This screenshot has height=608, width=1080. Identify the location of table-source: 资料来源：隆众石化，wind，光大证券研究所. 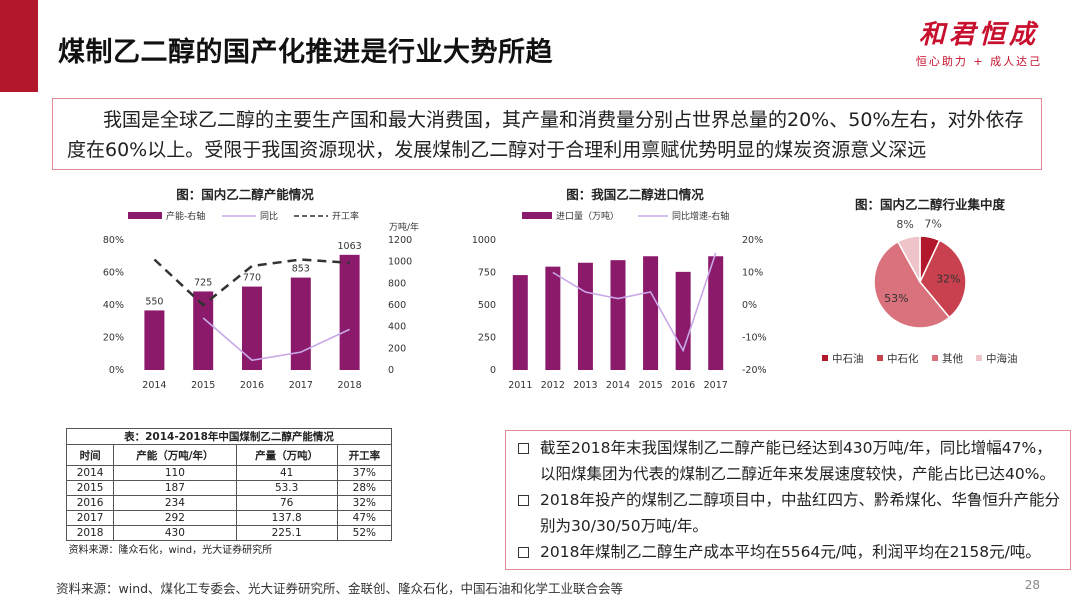
(229, 548).